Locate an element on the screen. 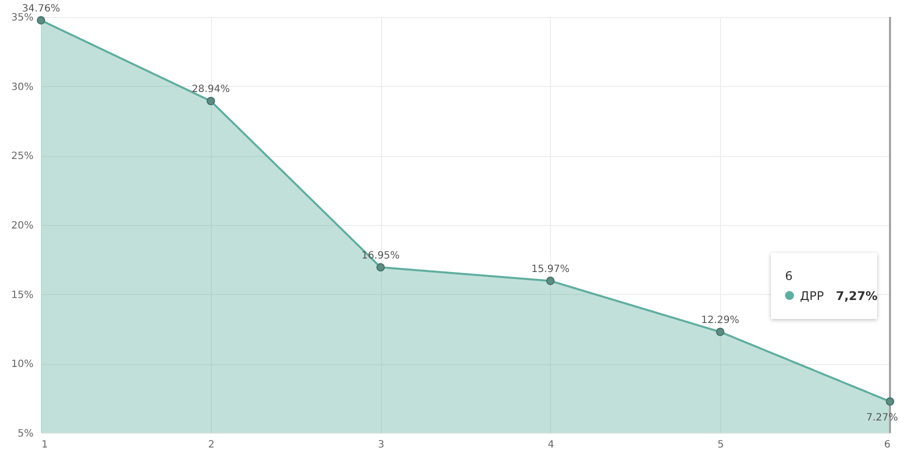 This screenshot has height=452, width=904. y-tick-label: 10% is located at coordinates (22, 364).